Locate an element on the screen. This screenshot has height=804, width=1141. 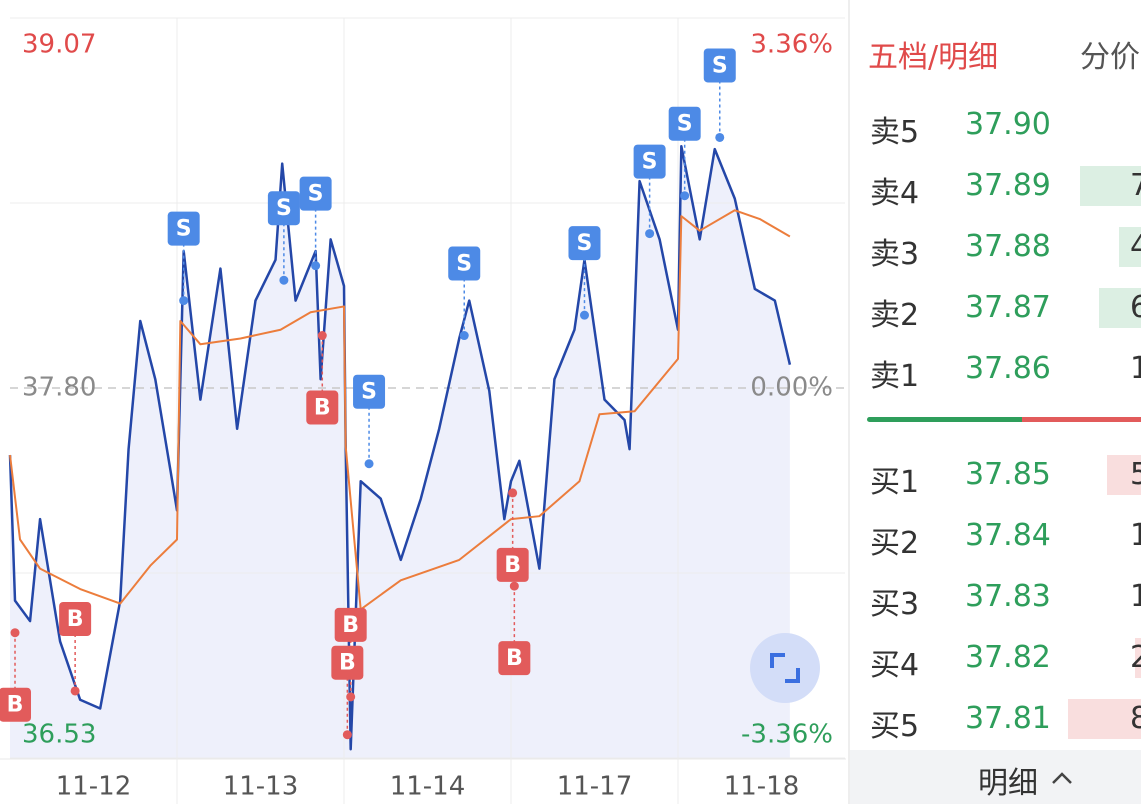
volume: 2 is located at coordinates (1135, 657).